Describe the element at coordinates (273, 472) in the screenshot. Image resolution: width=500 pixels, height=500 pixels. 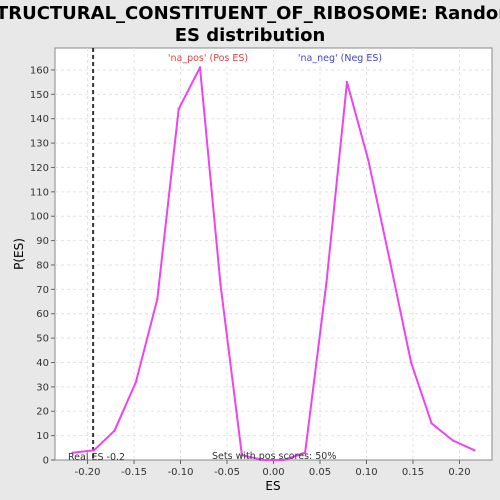
I see `x-tick-label: 0.00` at that location.